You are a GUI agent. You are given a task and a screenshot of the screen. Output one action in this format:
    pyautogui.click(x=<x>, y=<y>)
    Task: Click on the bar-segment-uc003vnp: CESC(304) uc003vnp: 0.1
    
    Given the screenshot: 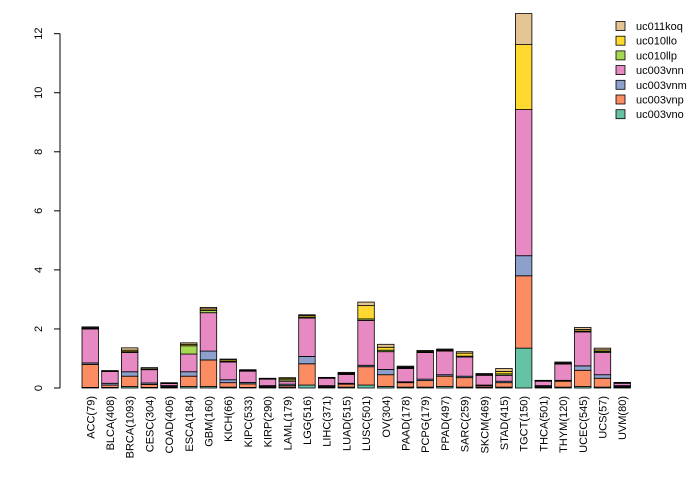 What is the action you would take?
    pyautogui.click(x=149, y=385)
    